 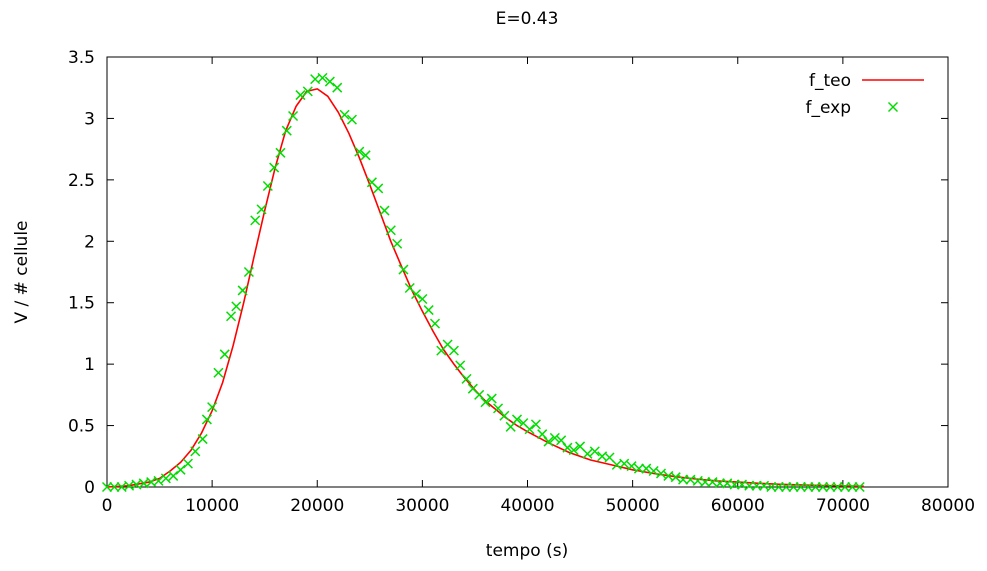 I want to click on x-tick-label: 20000, so click(x=317, y=506).